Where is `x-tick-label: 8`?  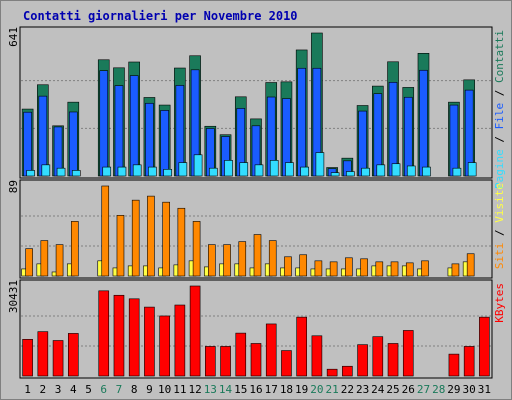 x-tick-label: 8 is located at coordinates (134, 389).